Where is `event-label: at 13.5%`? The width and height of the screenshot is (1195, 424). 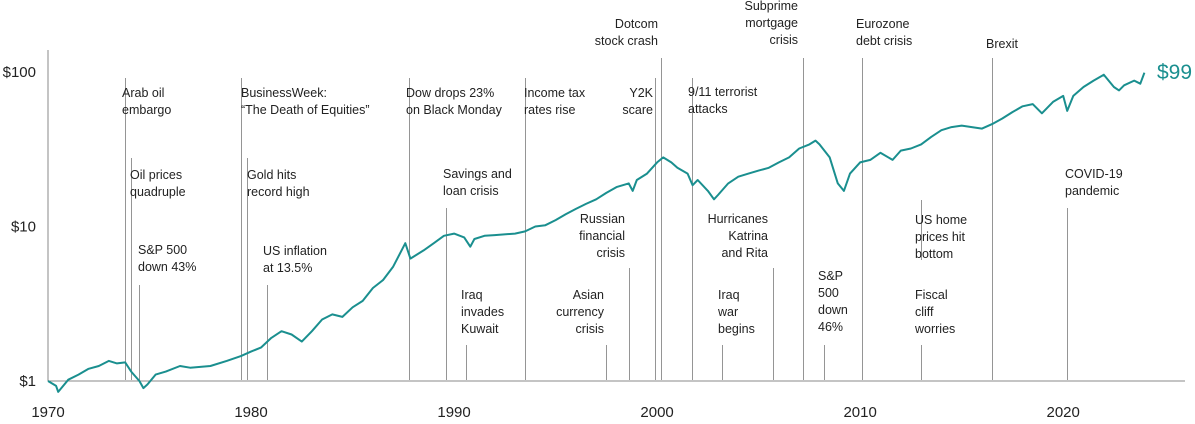 event-label: at 13.5% is located at coordinates (287, 268).